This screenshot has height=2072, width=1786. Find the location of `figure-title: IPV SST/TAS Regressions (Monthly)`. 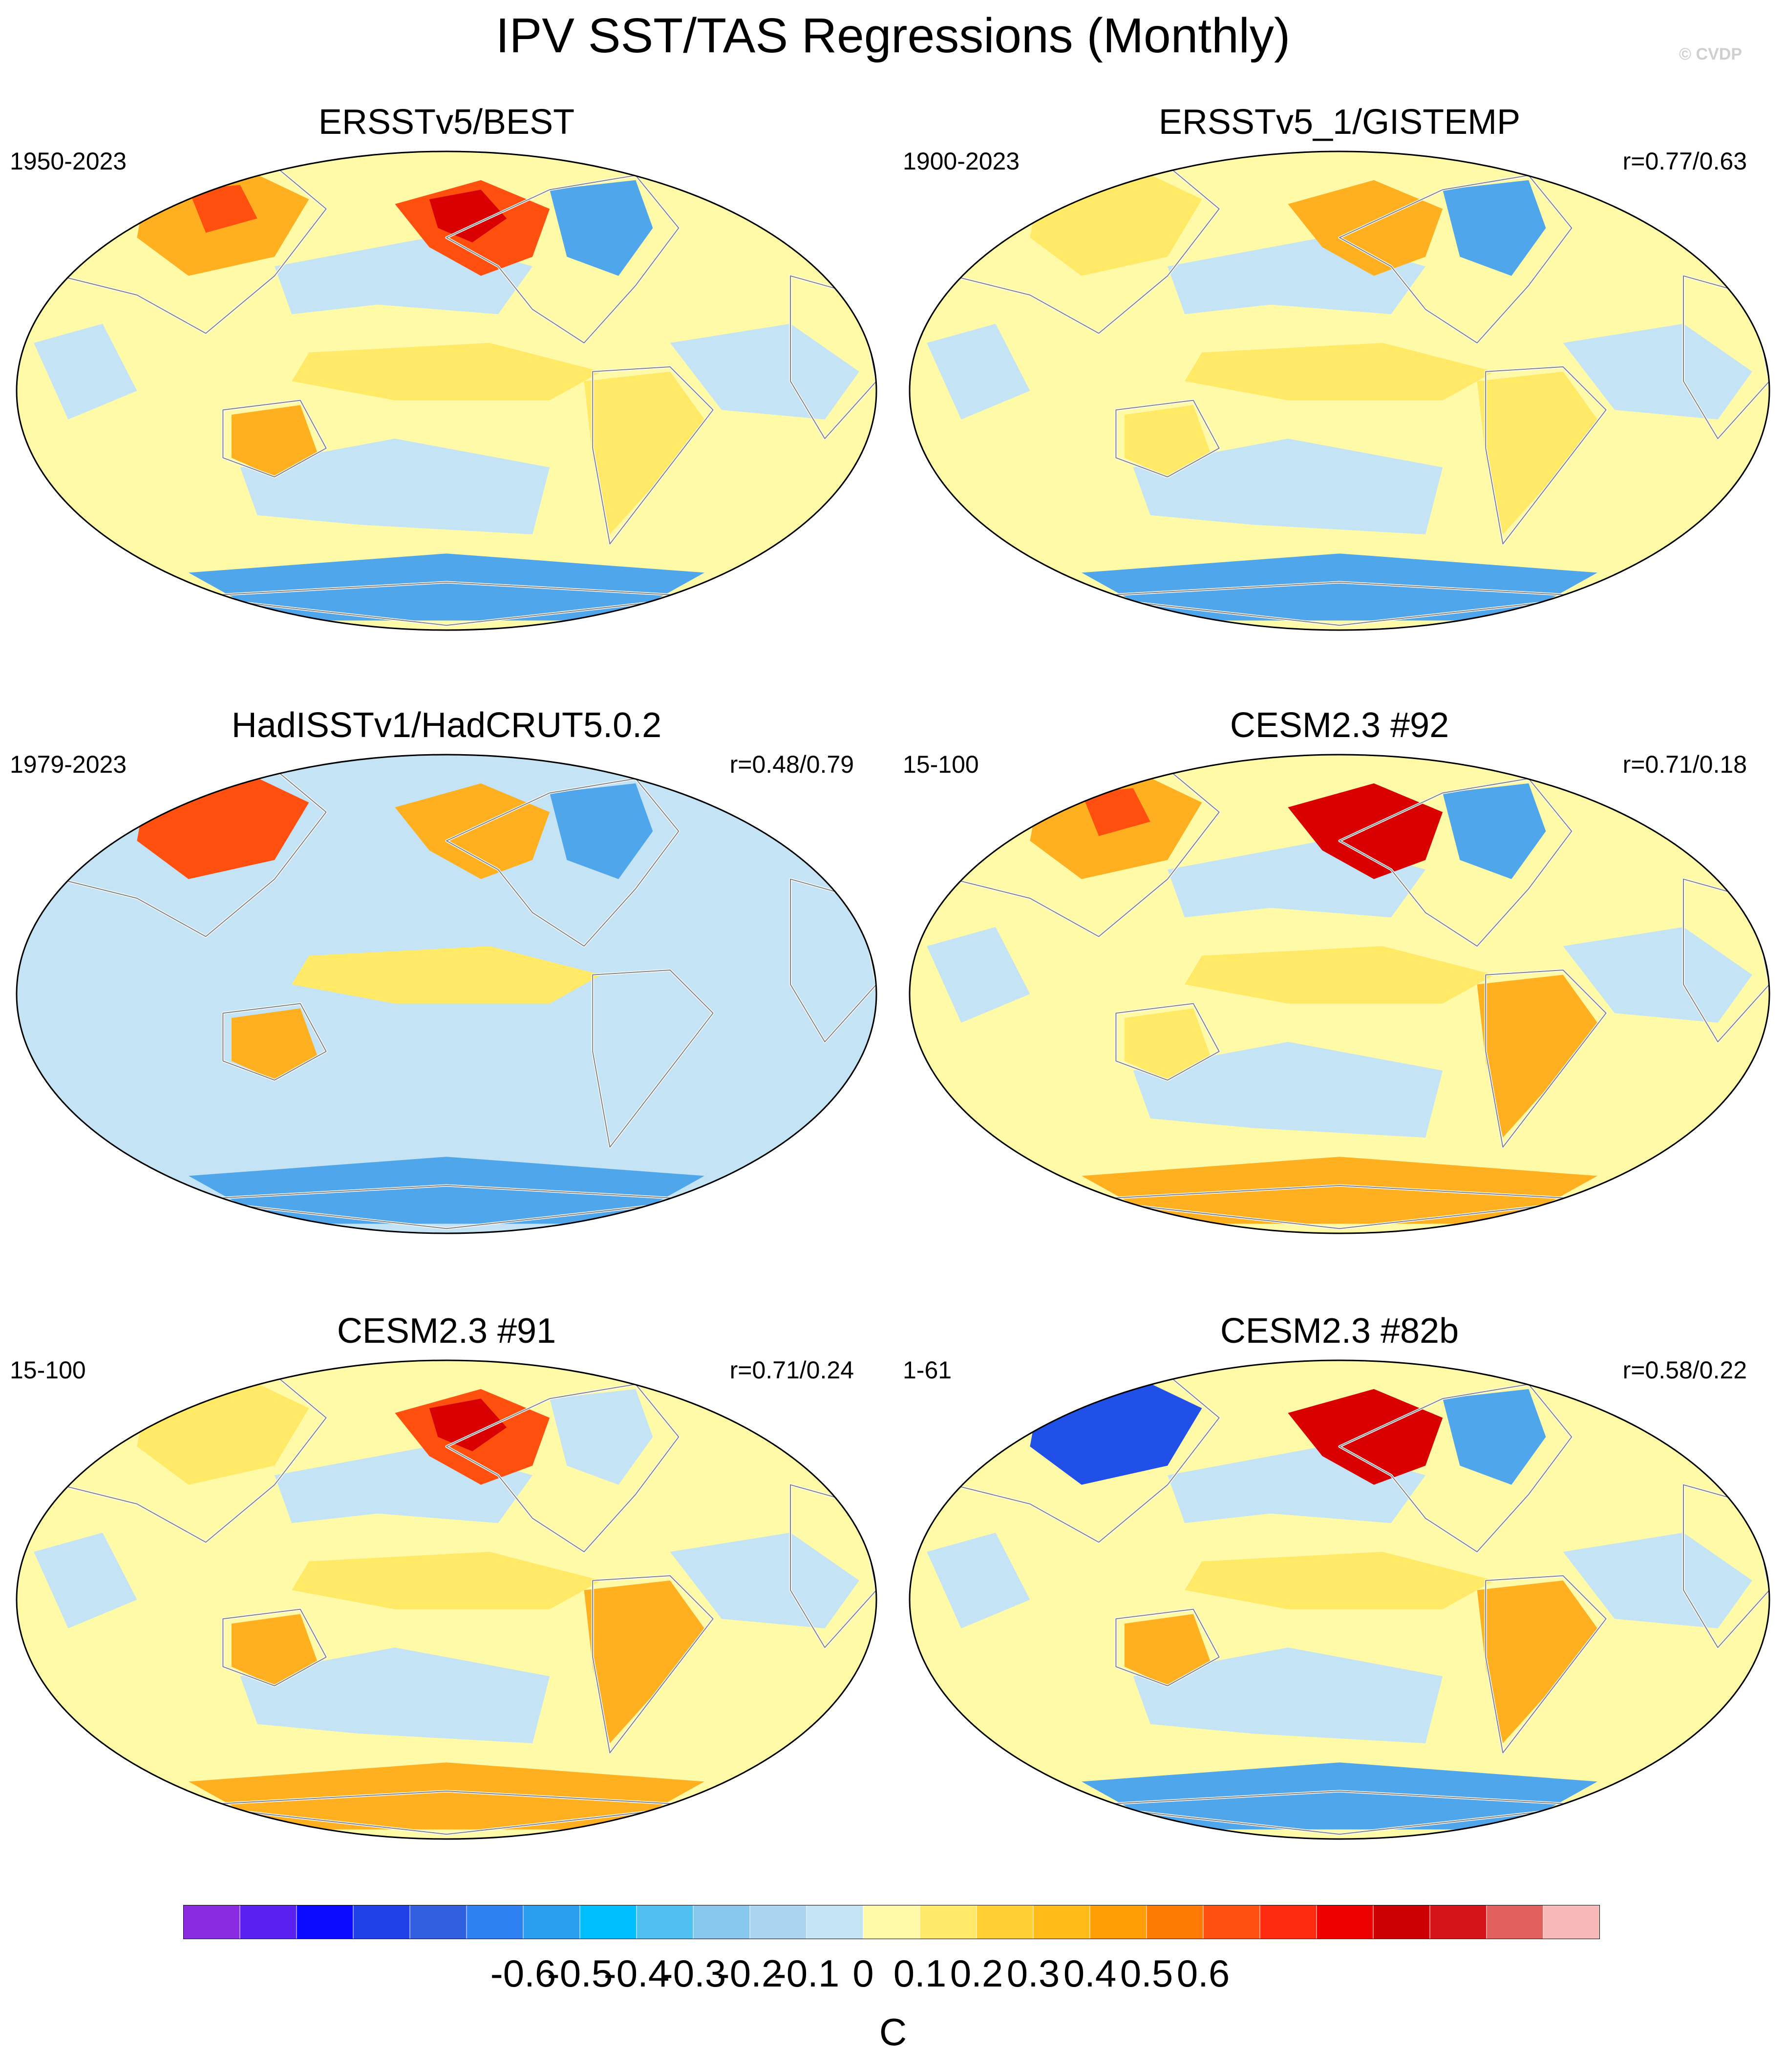

figure-title: IPV SST/TAS Regressions (Monthly) is located at coordinates (893, 36).